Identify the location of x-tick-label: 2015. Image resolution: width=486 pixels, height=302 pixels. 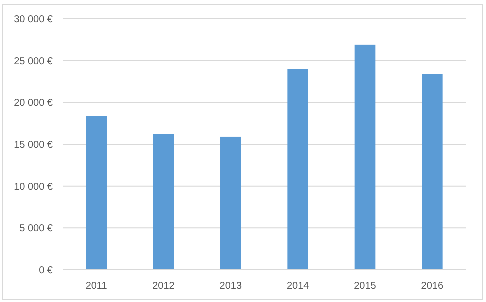
(365, 286).